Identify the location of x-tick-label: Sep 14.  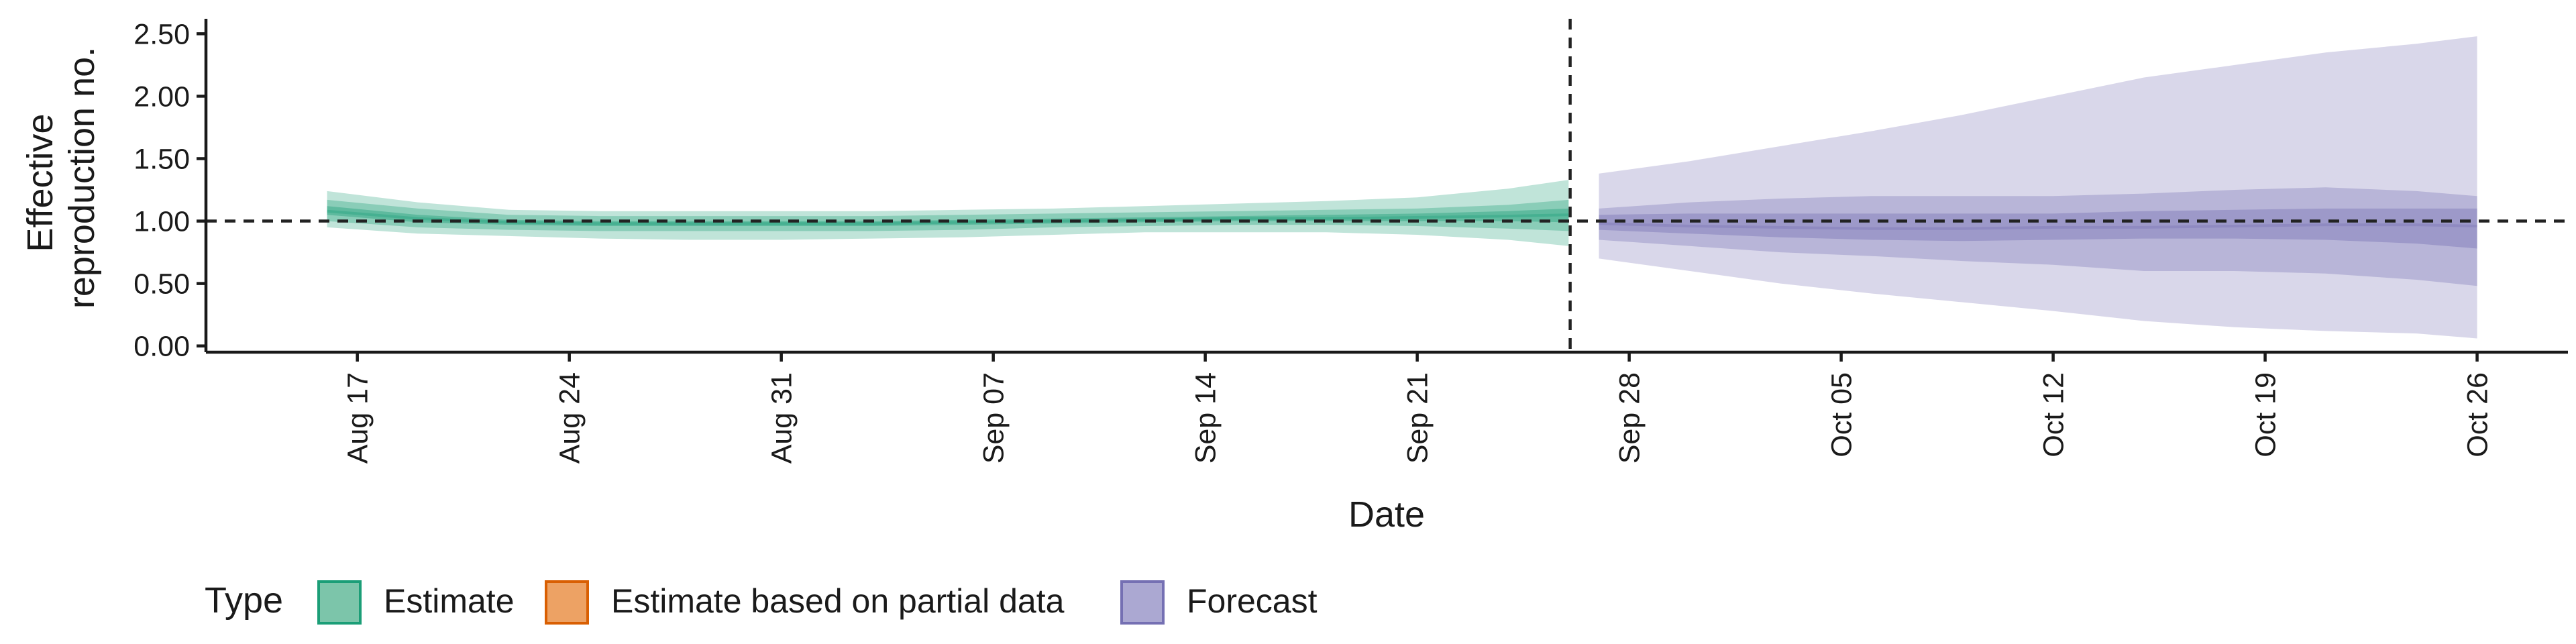
(1206, 418).